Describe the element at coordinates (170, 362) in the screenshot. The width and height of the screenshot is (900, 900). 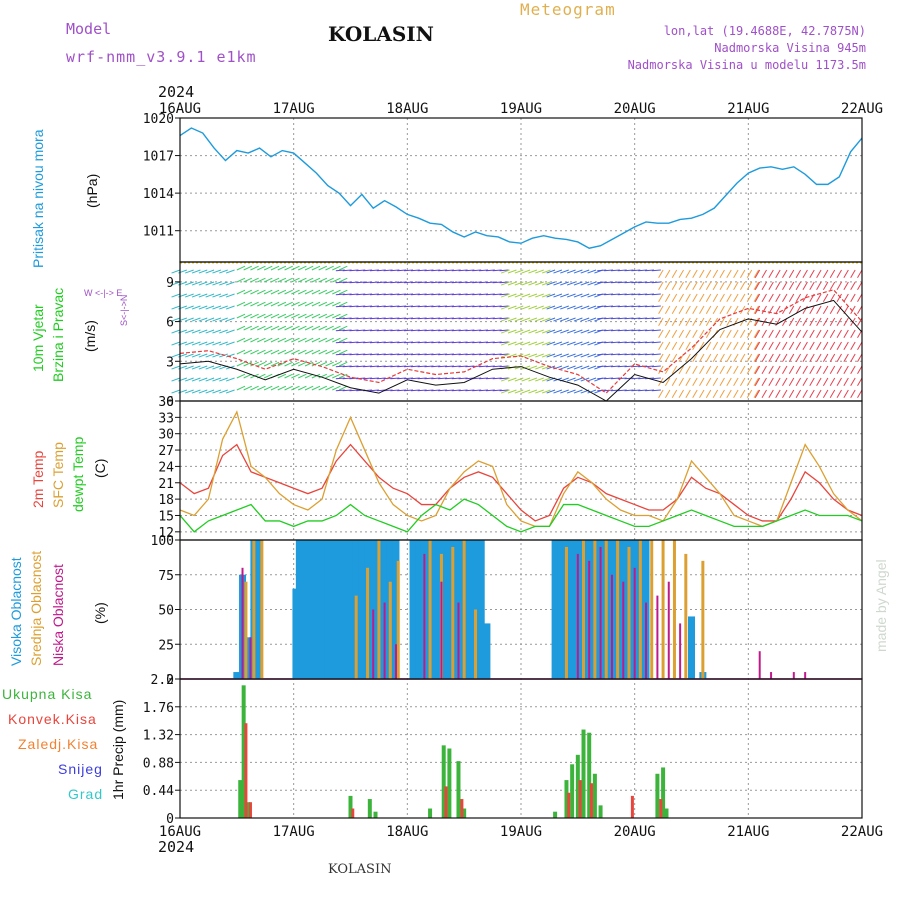
I see `wind-tick-label: 3` at that location.